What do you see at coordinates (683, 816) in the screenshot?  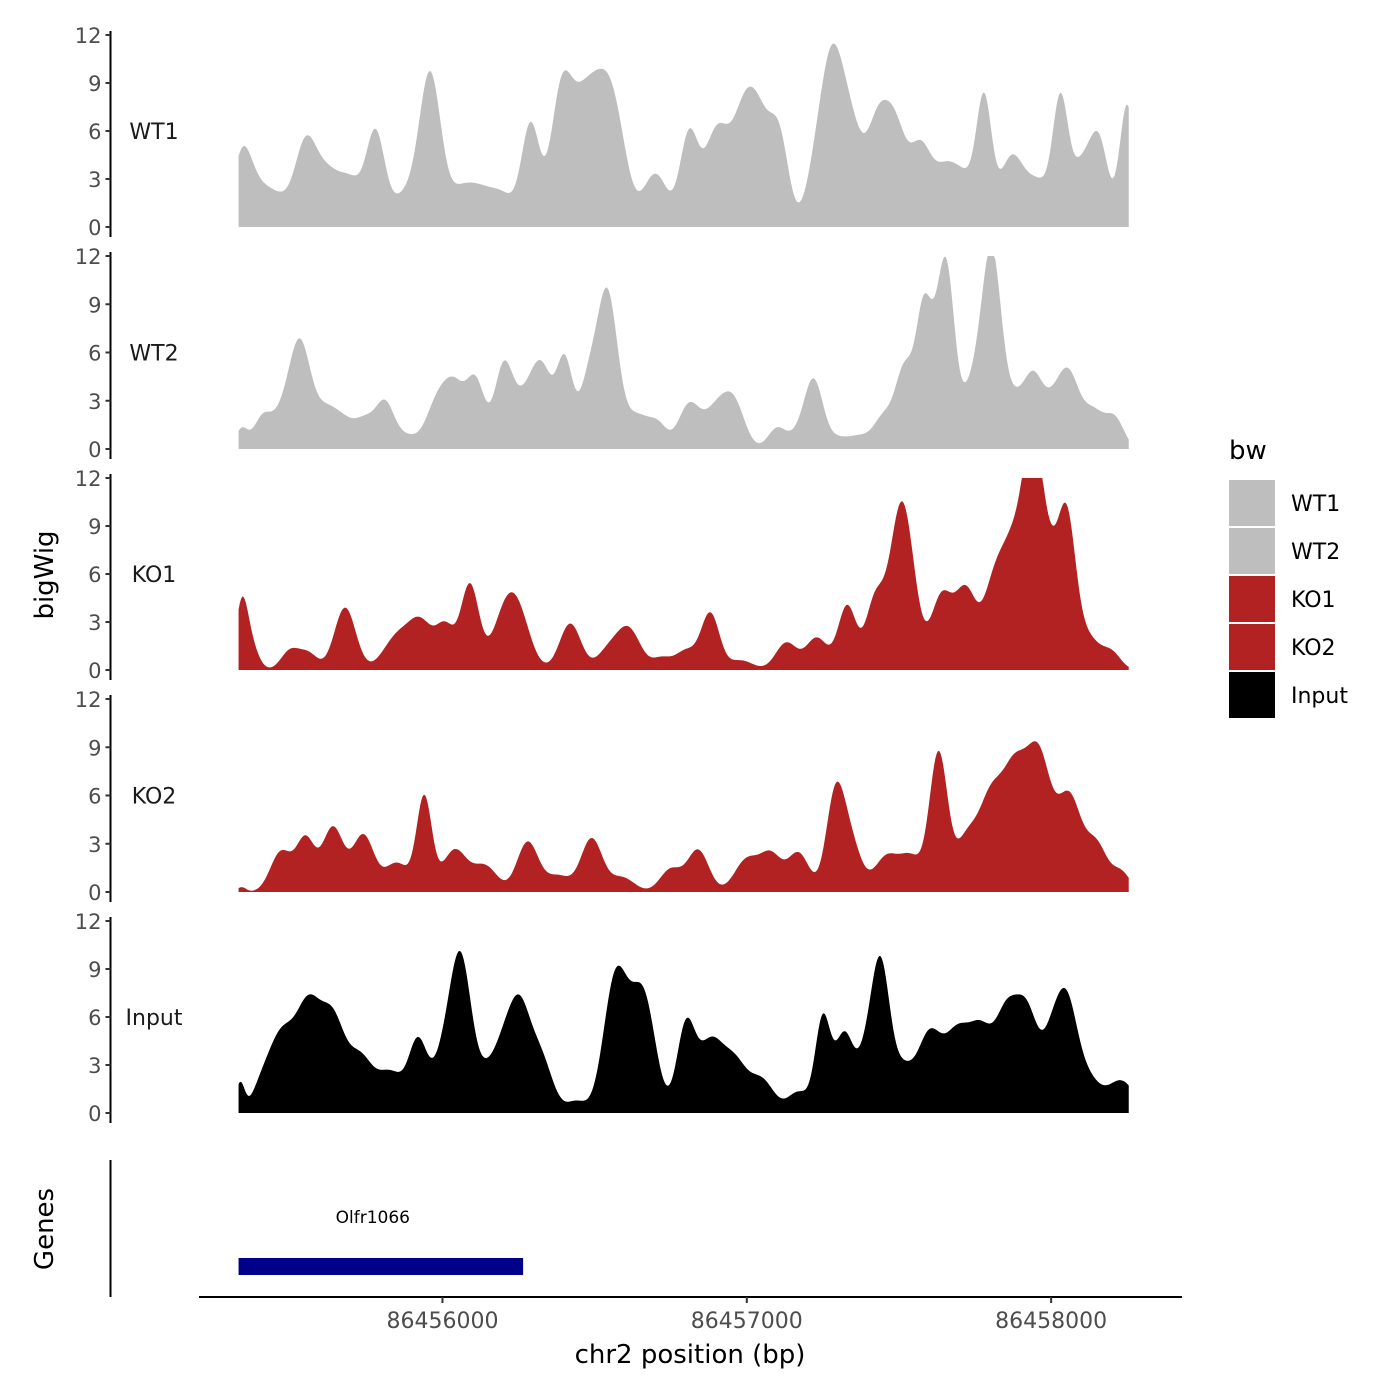 I see `signal-area-ko2` at bounding box center [683, 816].